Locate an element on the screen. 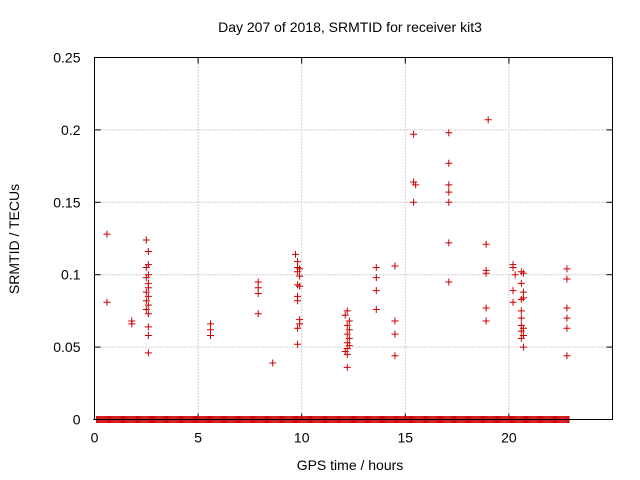 This screenshot has width=640, height=480. y-tick-label: 0 is located at coordinates (77, 420).